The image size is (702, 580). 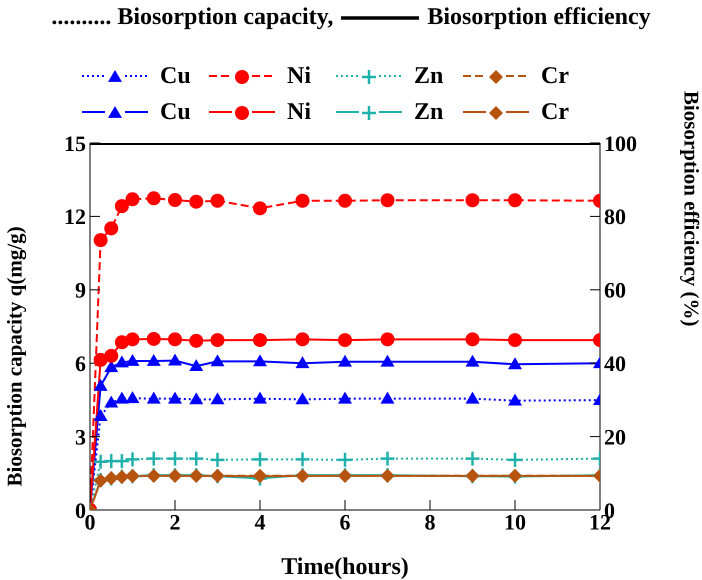 I want to click on y2-axis-title: Biosorption efficiency (%), so click(x=691, y=208).